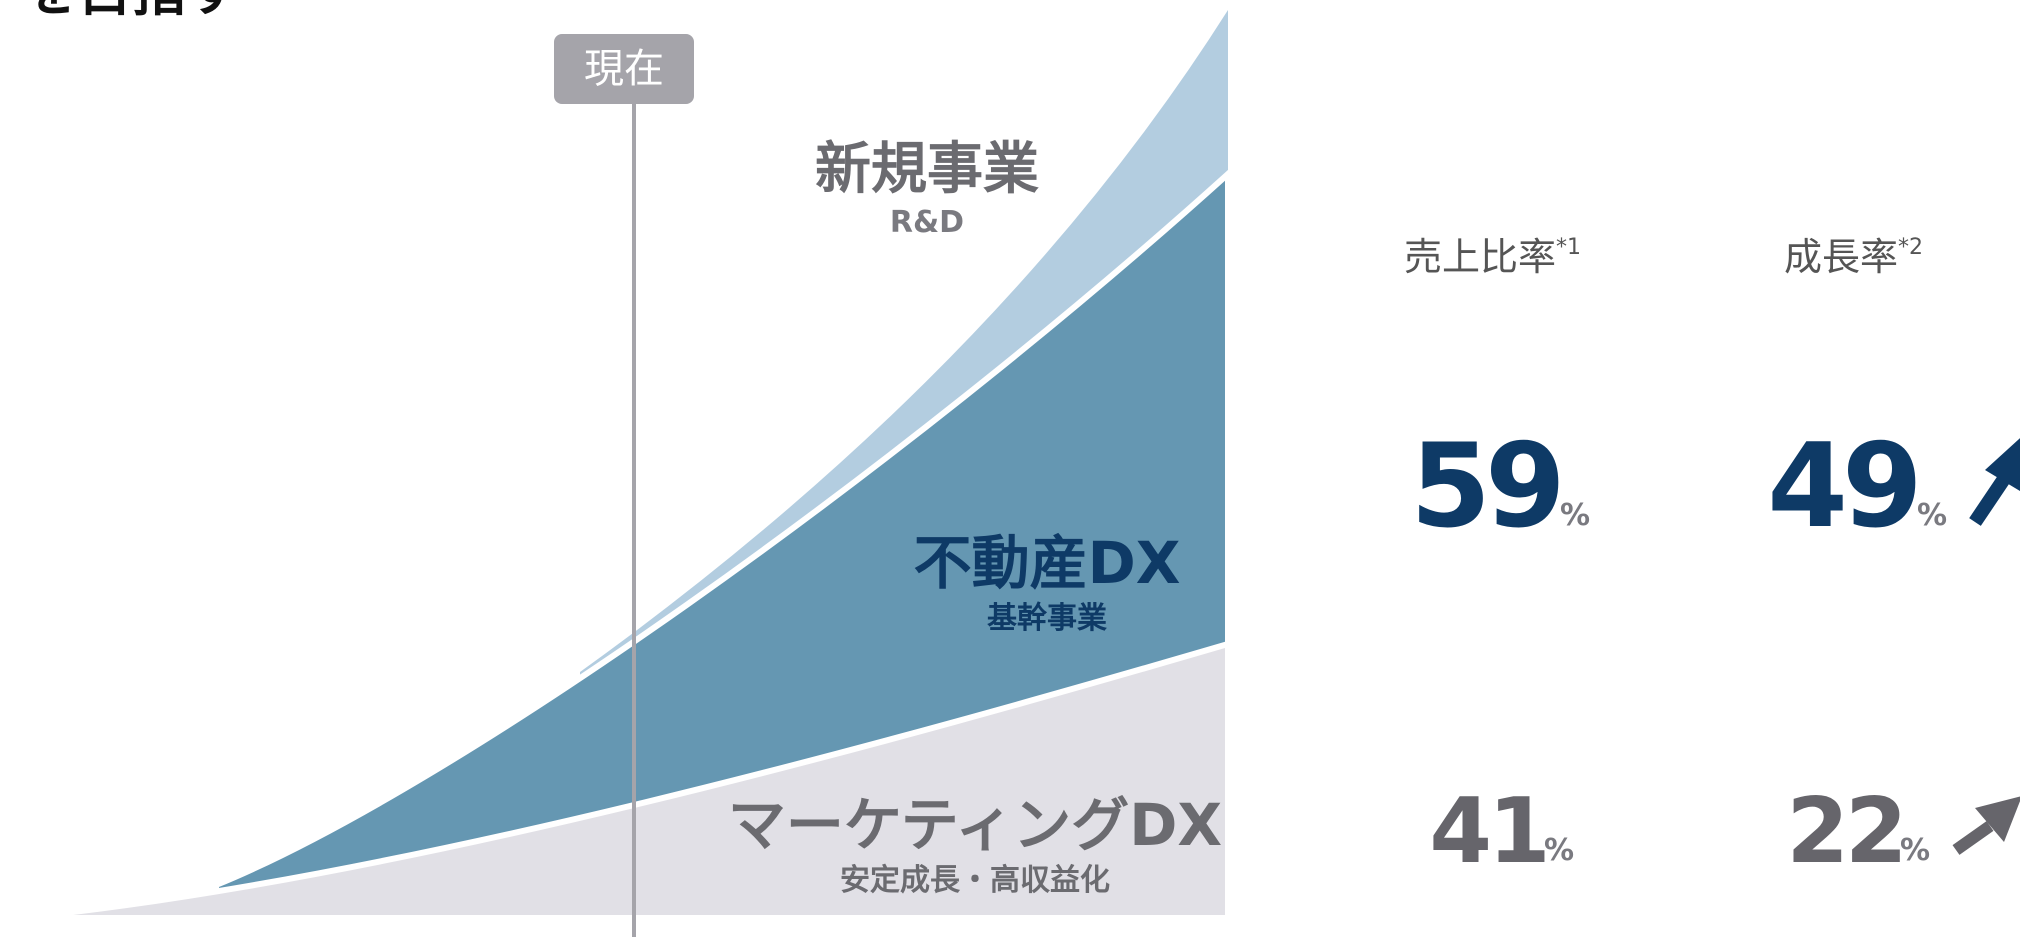  What do you see at coordinates (1841, 486) in the screenshot?
I see `value: 49` at bounding box center [1841, 486].